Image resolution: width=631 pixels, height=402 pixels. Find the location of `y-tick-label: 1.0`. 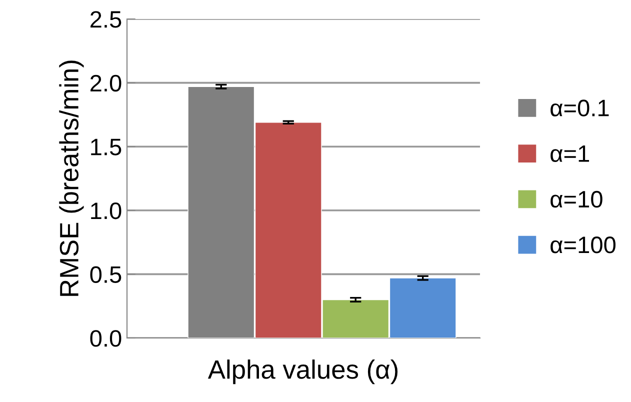

y-tick-label: 1.0 is located at coordinates (106, 211).